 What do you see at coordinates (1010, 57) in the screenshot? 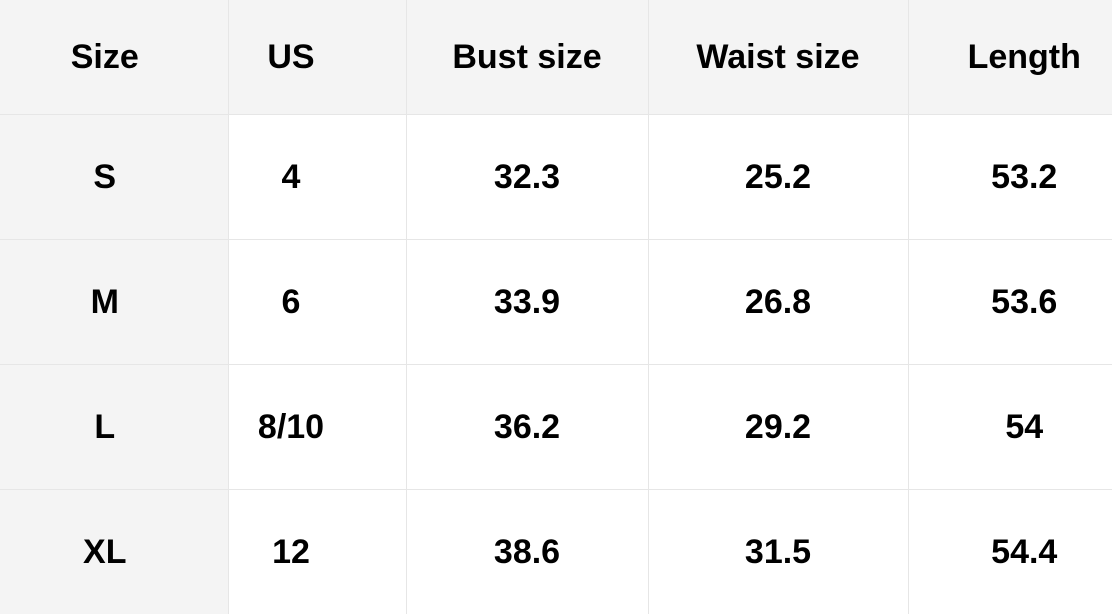
I see `header-length: Length` at bounding box center [1010, 57].